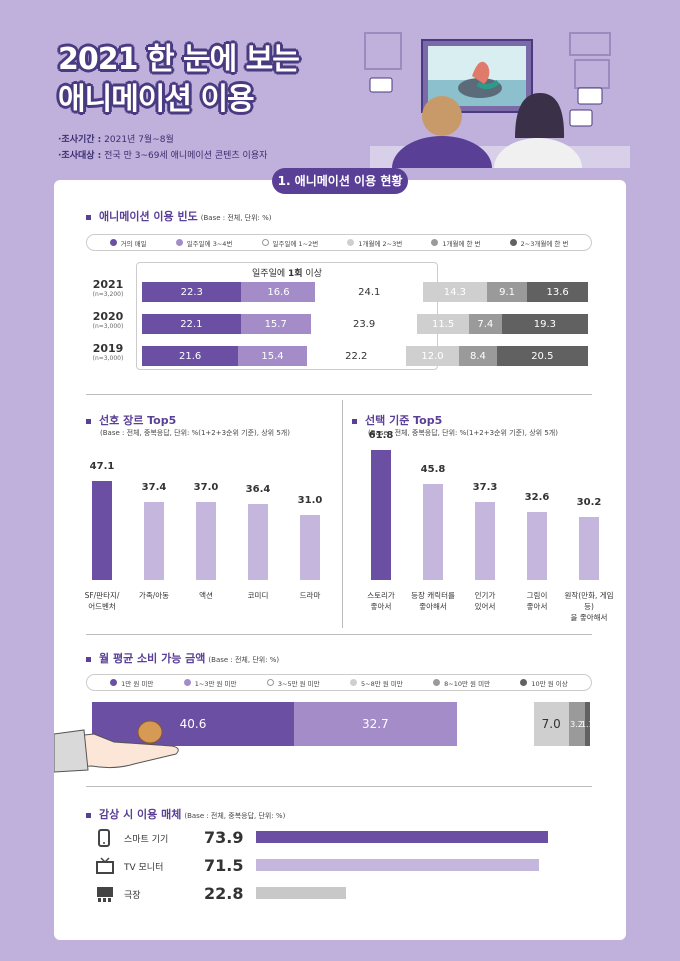 This screenshot has width=680, height=961. Describe the element at coordinates (182, 658) in the screenshot. I see `spending-section-title: 월 평균 소비 가능 금액 (Base : 전체, 단위: %)` at that location.